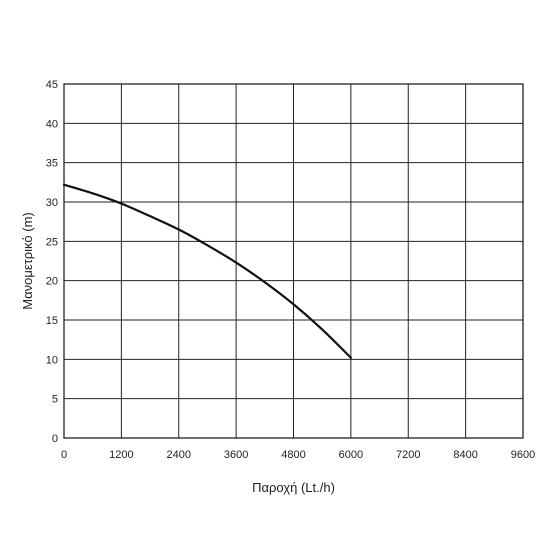 The width and height of the screenshot is (550, 550). I want to click on y-tick-label: 40, so click(52, 124).